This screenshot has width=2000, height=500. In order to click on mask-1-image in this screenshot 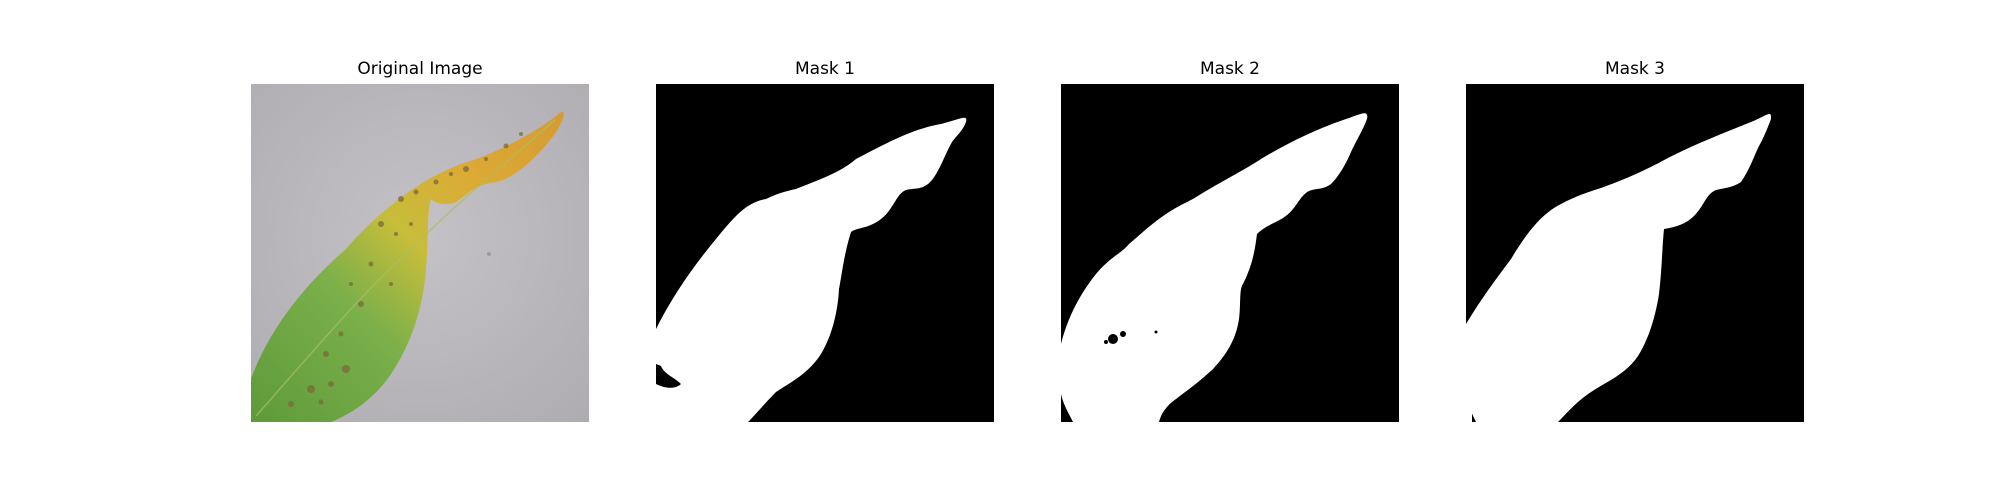, I will do `click(825, 253)`.